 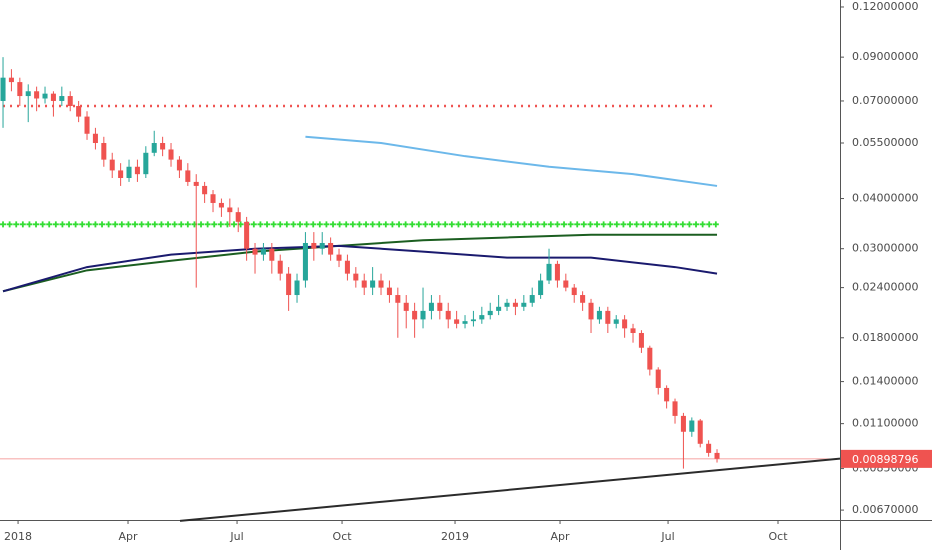 I want to click on x-tick-label: 2019, so click(x=455, y=536).